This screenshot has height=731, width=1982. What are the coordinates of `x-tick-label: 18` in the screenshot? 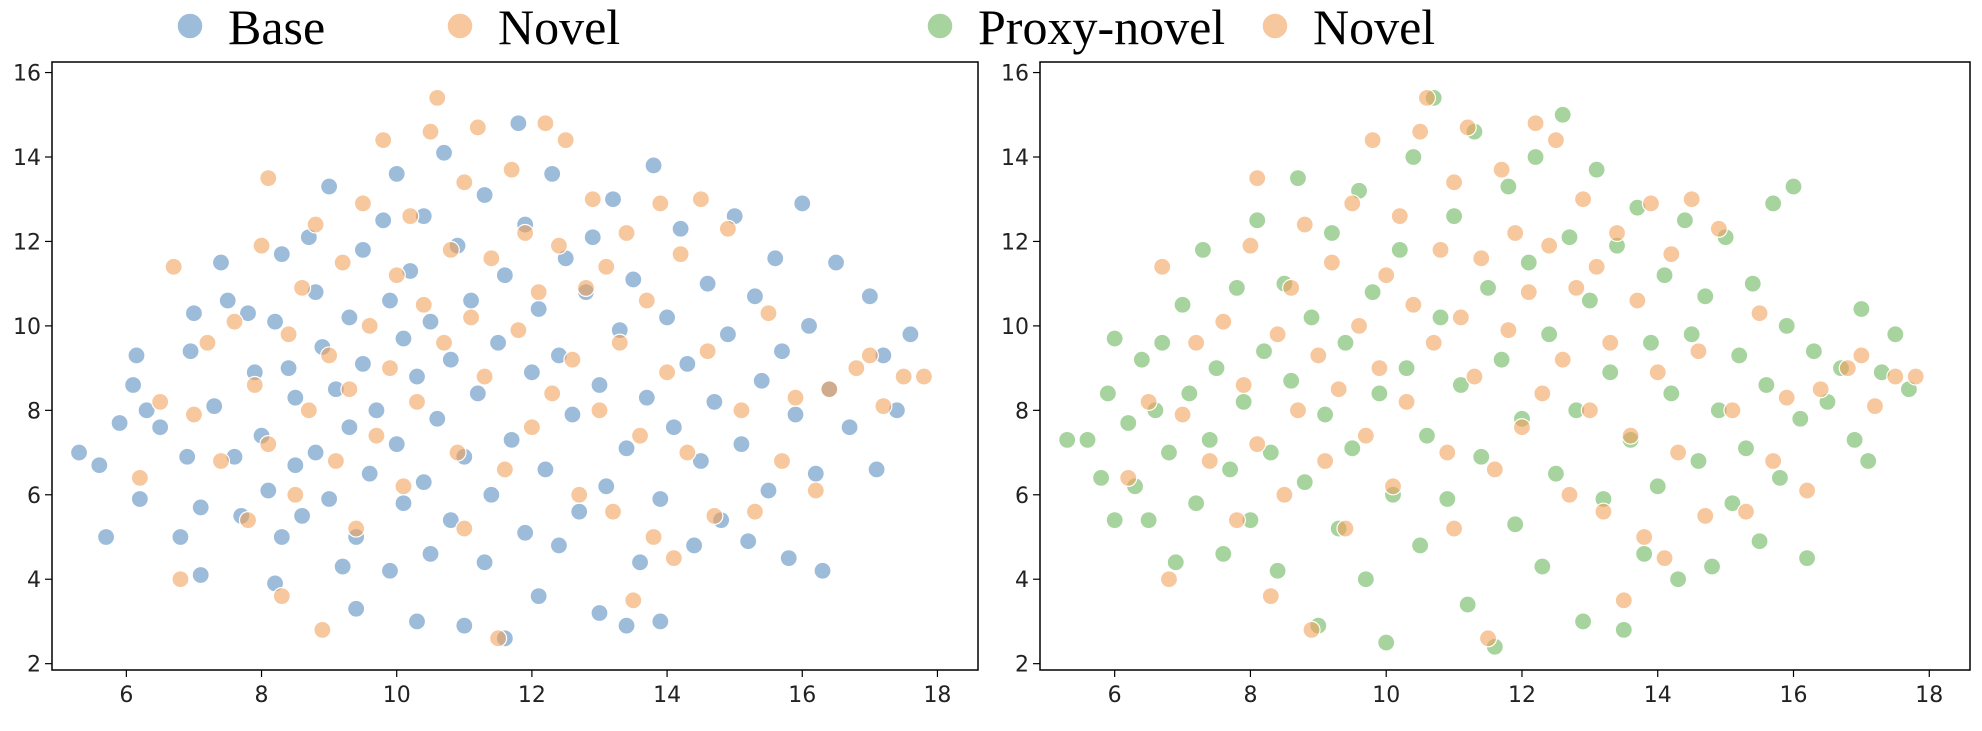 It's located at (1929, 695).